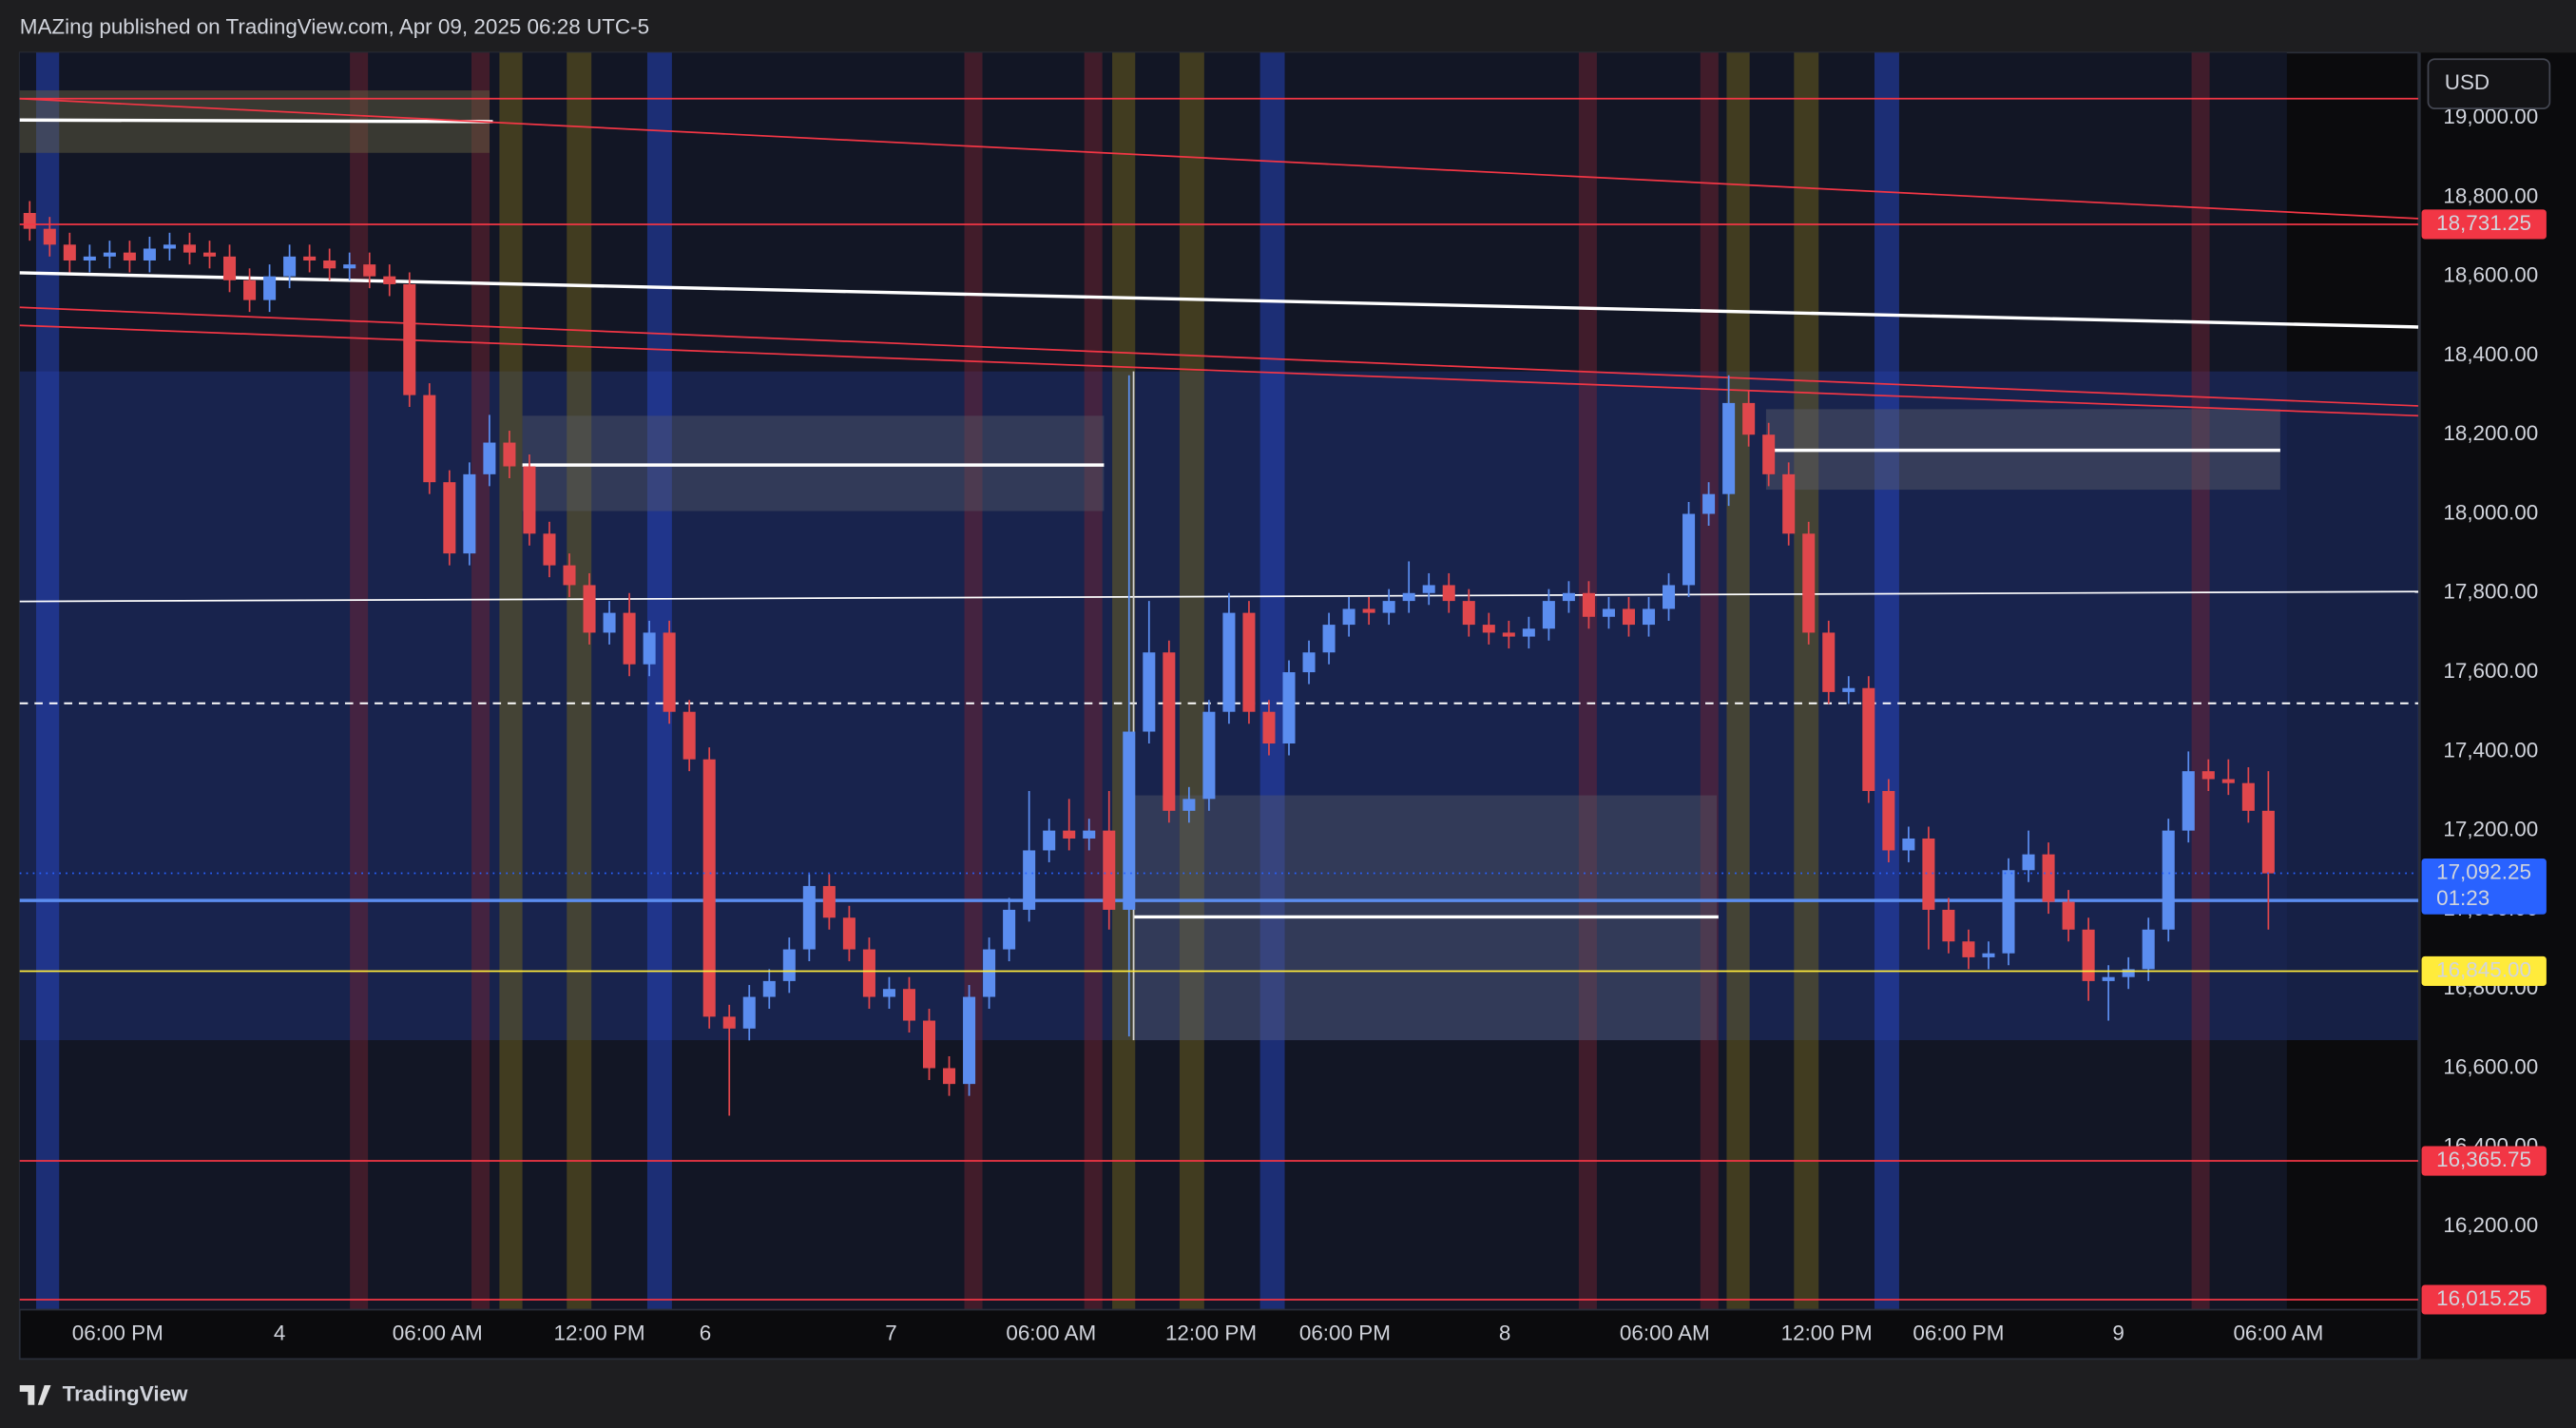 This screenshot has height=1428, width=2576. I want to click on y-axis-panel, so click(2497, 706).